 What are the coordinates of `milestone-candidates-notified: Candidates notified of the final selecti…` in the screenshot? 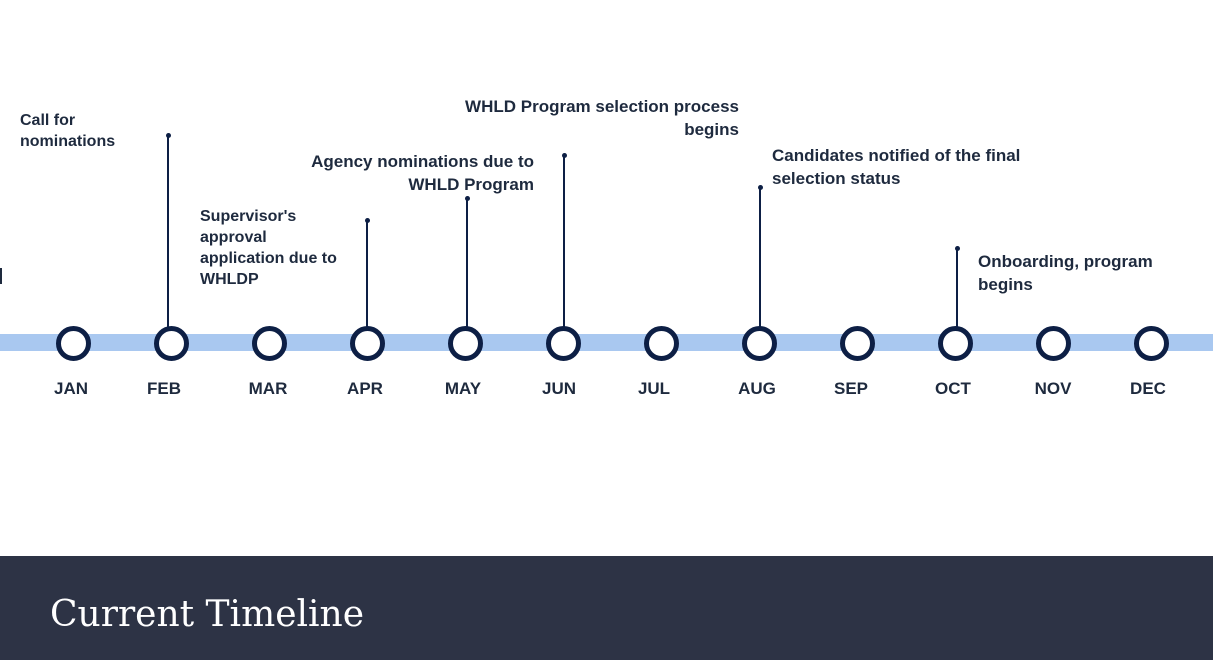 It's located at (896, 167).